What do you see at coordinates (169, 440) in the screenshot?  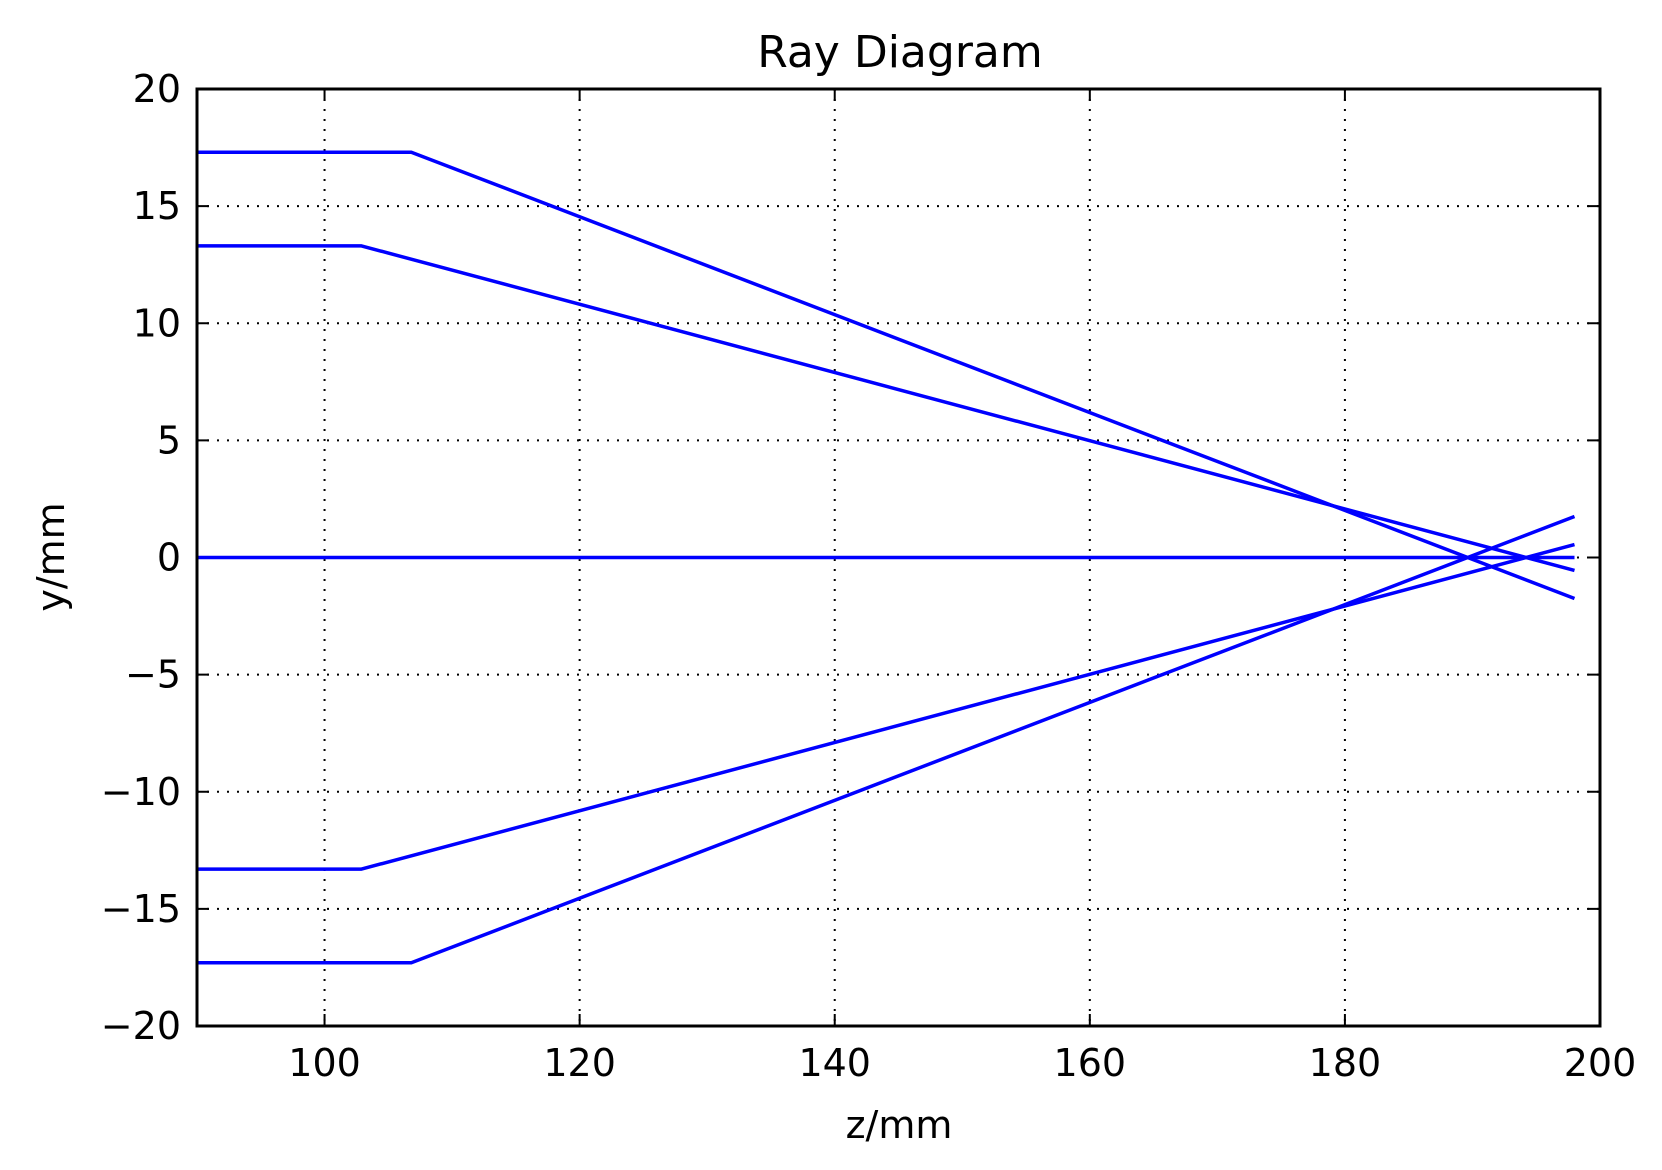 I see `y-tick-label: 5` at bounding box center [169, 440].